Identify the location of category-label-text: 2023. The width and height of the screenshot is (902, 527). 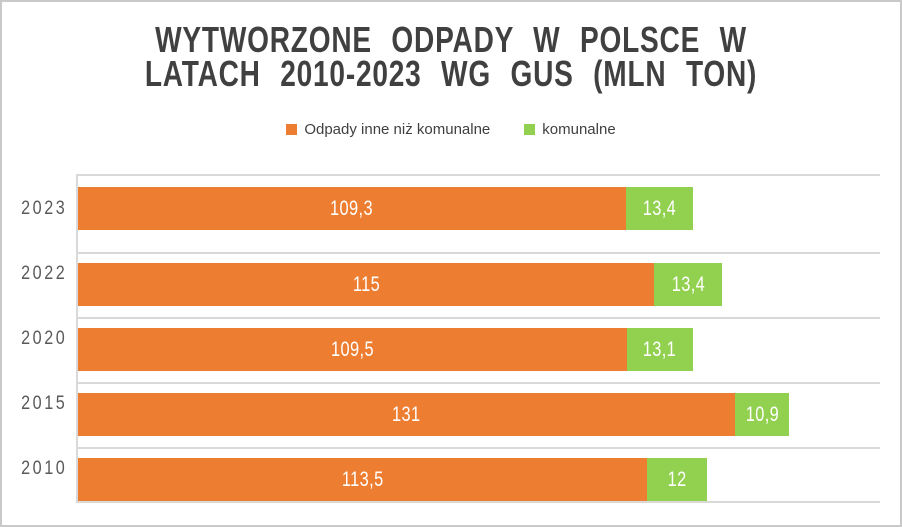
(43, 208).